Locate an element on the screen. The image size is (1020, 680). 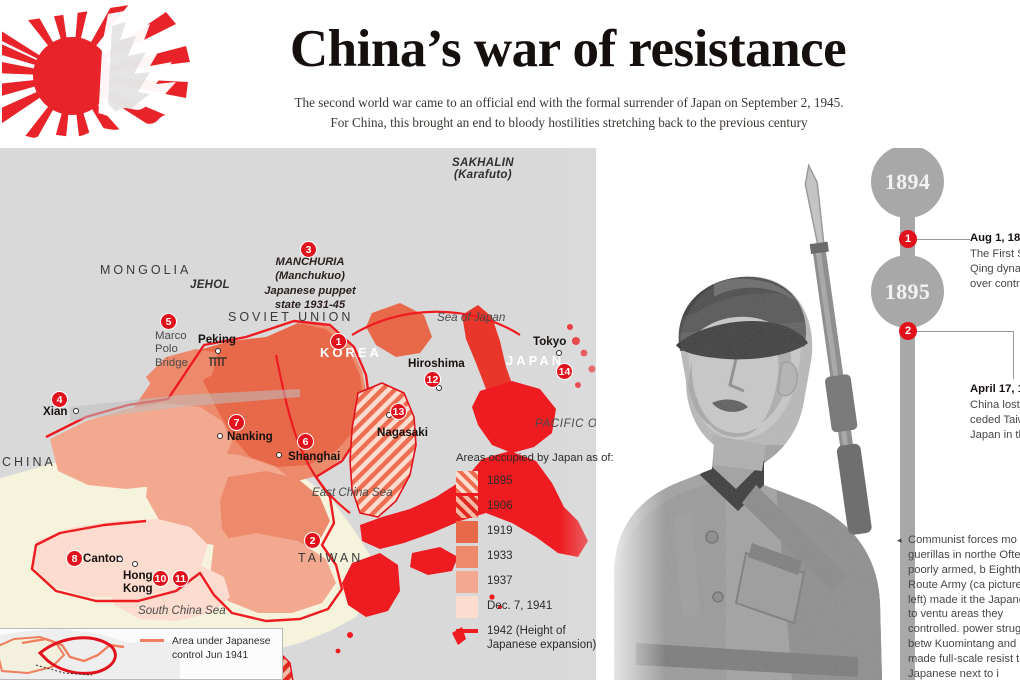
map-marker-8: 8 is located at coordinates (74, 558).